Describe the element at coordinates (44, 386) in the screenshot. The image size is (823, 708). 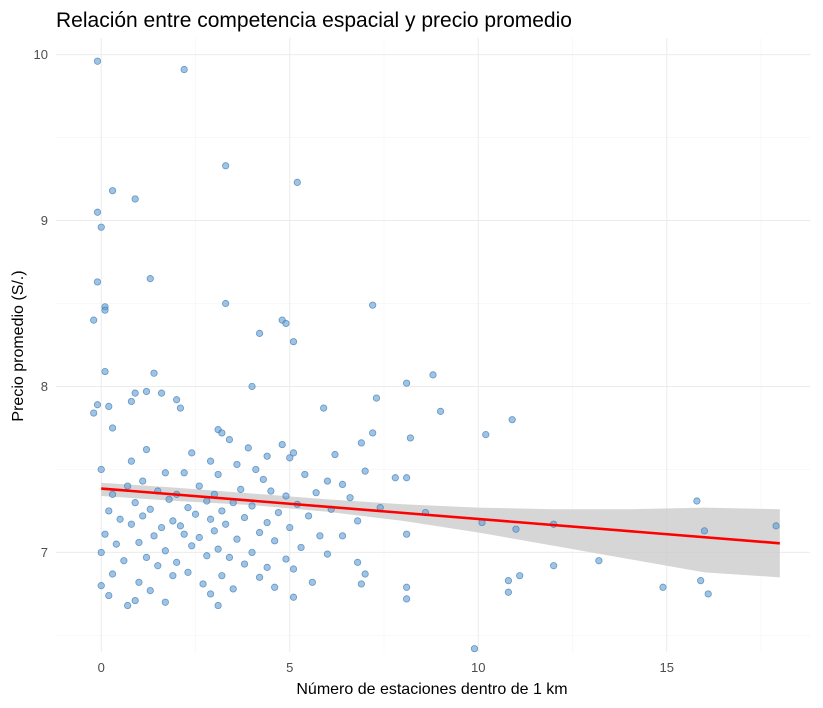
I see `y-tick-label: 8` at that location.